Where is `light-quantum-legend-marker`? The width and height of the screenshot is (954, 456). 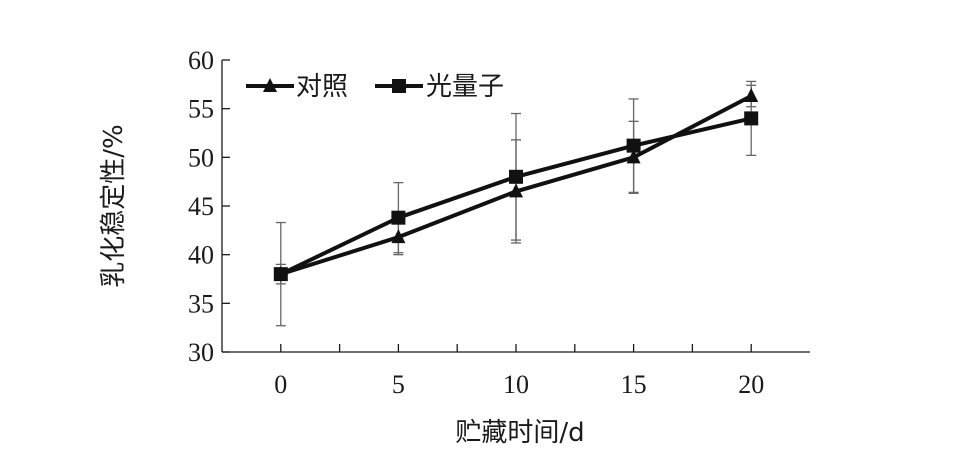
light-quantum-legend-marker is located at coordinates (399, 86).